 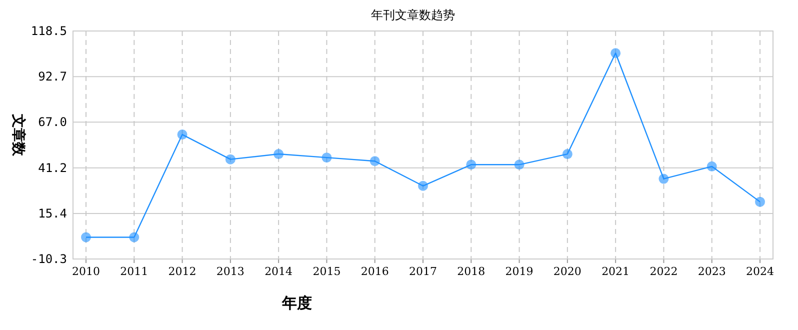 I want to click on y-tick-label: 15.4, so click(x=52, y=213).